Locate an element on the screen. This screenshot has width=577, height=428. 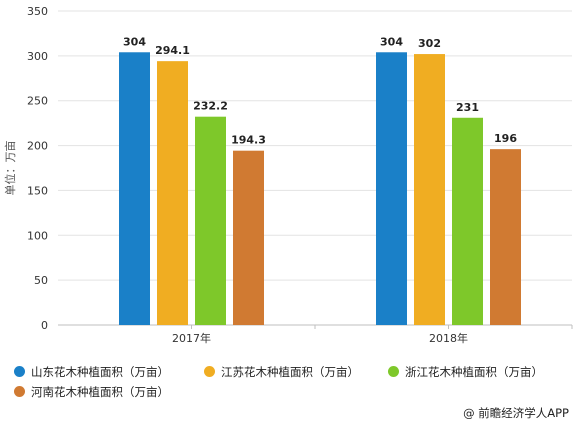
x-tick-label: 2017年 is located at coordinates (191, 338).